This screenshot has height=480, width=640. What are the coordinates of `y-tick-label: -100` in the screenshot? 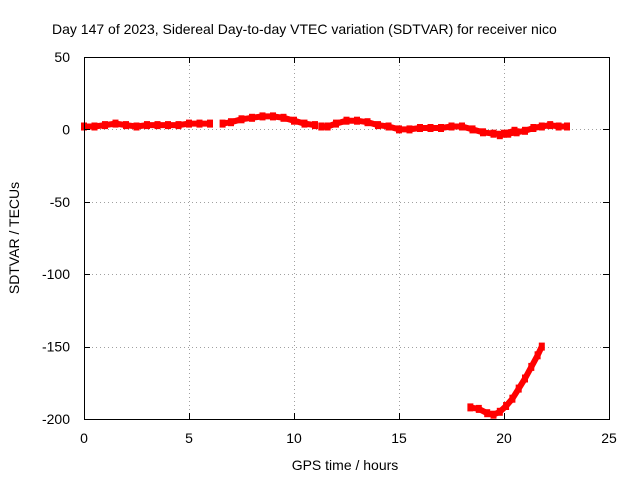 It's located at (56, 274).